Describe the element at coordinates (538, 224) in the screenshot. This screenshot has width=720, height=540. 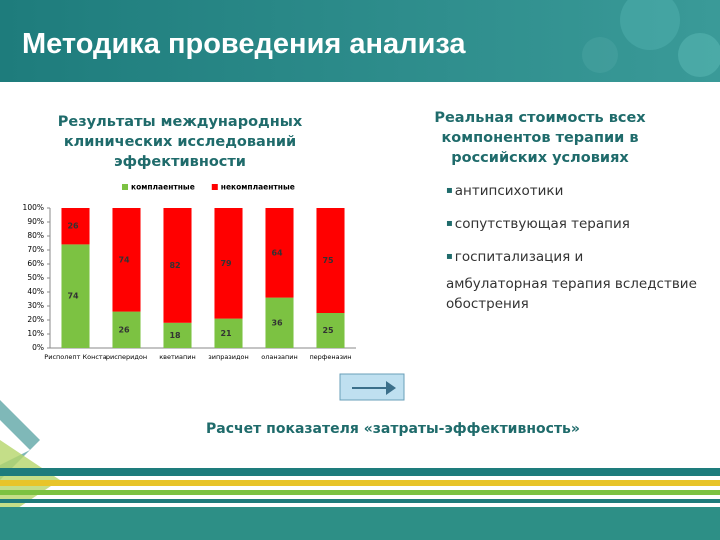
I see `bullet-item: сопутствующая терапия` at that location.